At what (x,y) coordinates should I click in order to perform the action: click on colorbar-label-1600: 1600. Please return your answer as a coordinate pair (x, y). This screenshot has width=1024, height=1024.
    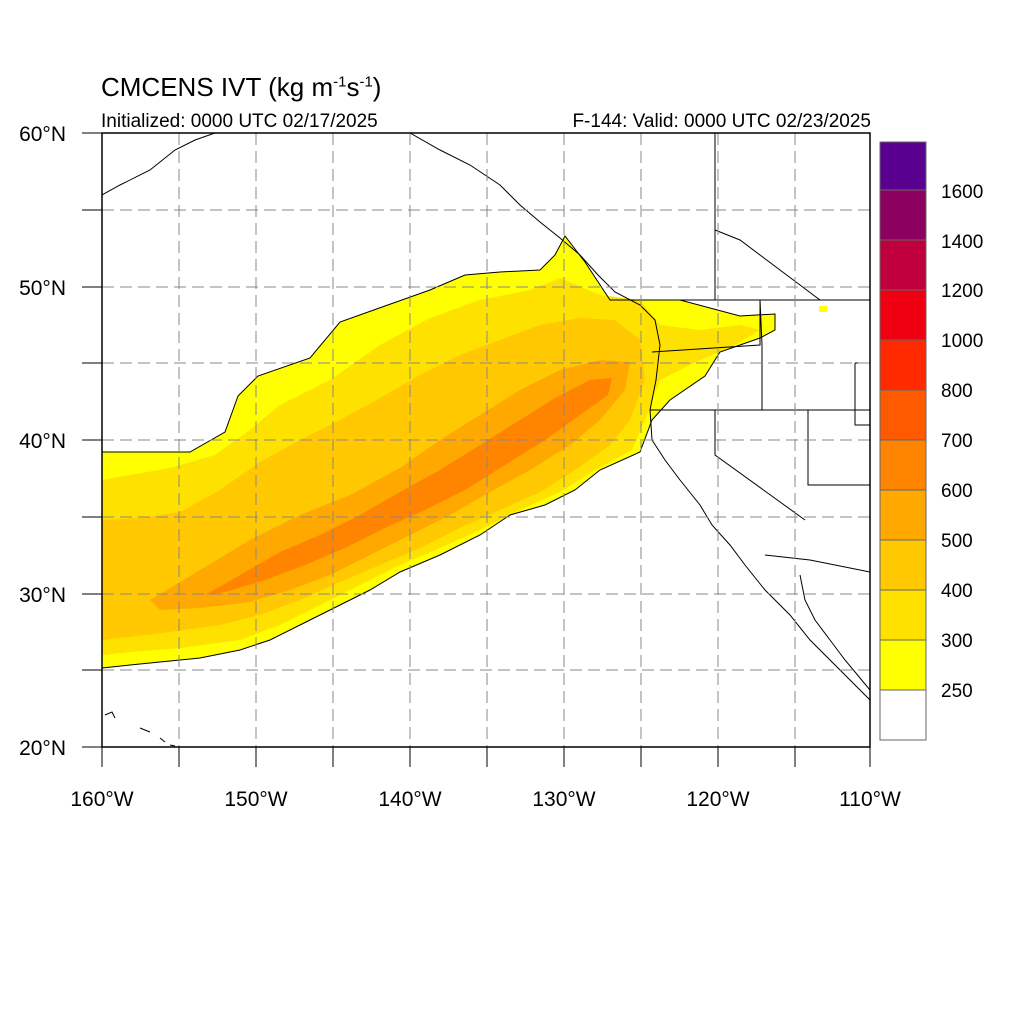
    Looking at the image, I should click on (962, 192).